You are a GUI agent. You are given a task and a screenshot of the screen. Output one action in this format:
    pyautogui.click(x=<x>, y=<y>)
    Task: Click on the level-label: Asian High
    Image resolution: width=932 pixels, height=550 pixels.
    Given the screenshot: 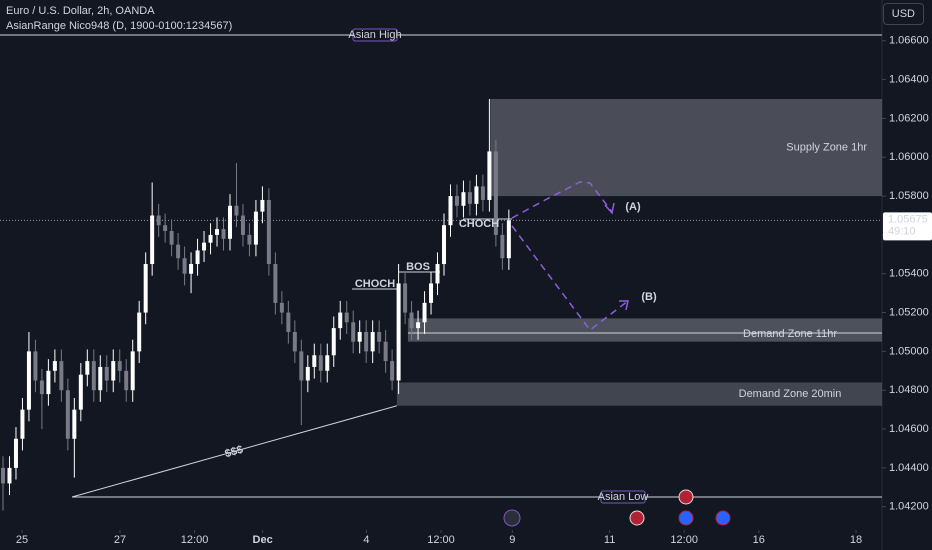 What is the action you would take?
    pyautogui.click(x=374, y=35)
    